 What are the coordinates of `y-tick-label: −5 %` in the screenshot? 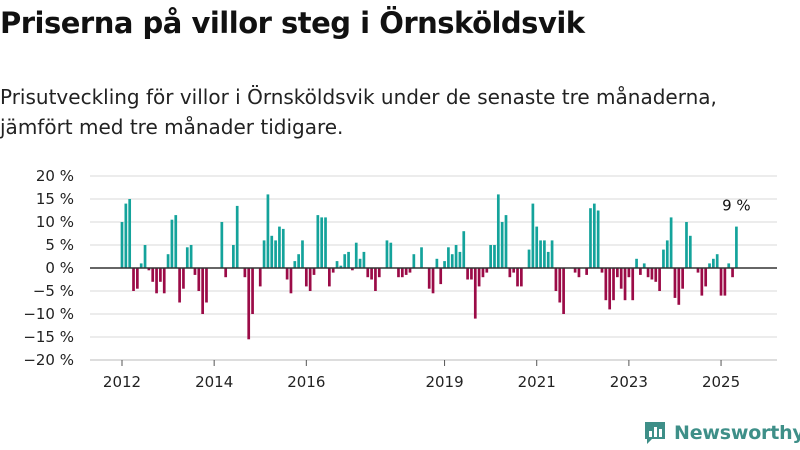 It's located at (53, 291).